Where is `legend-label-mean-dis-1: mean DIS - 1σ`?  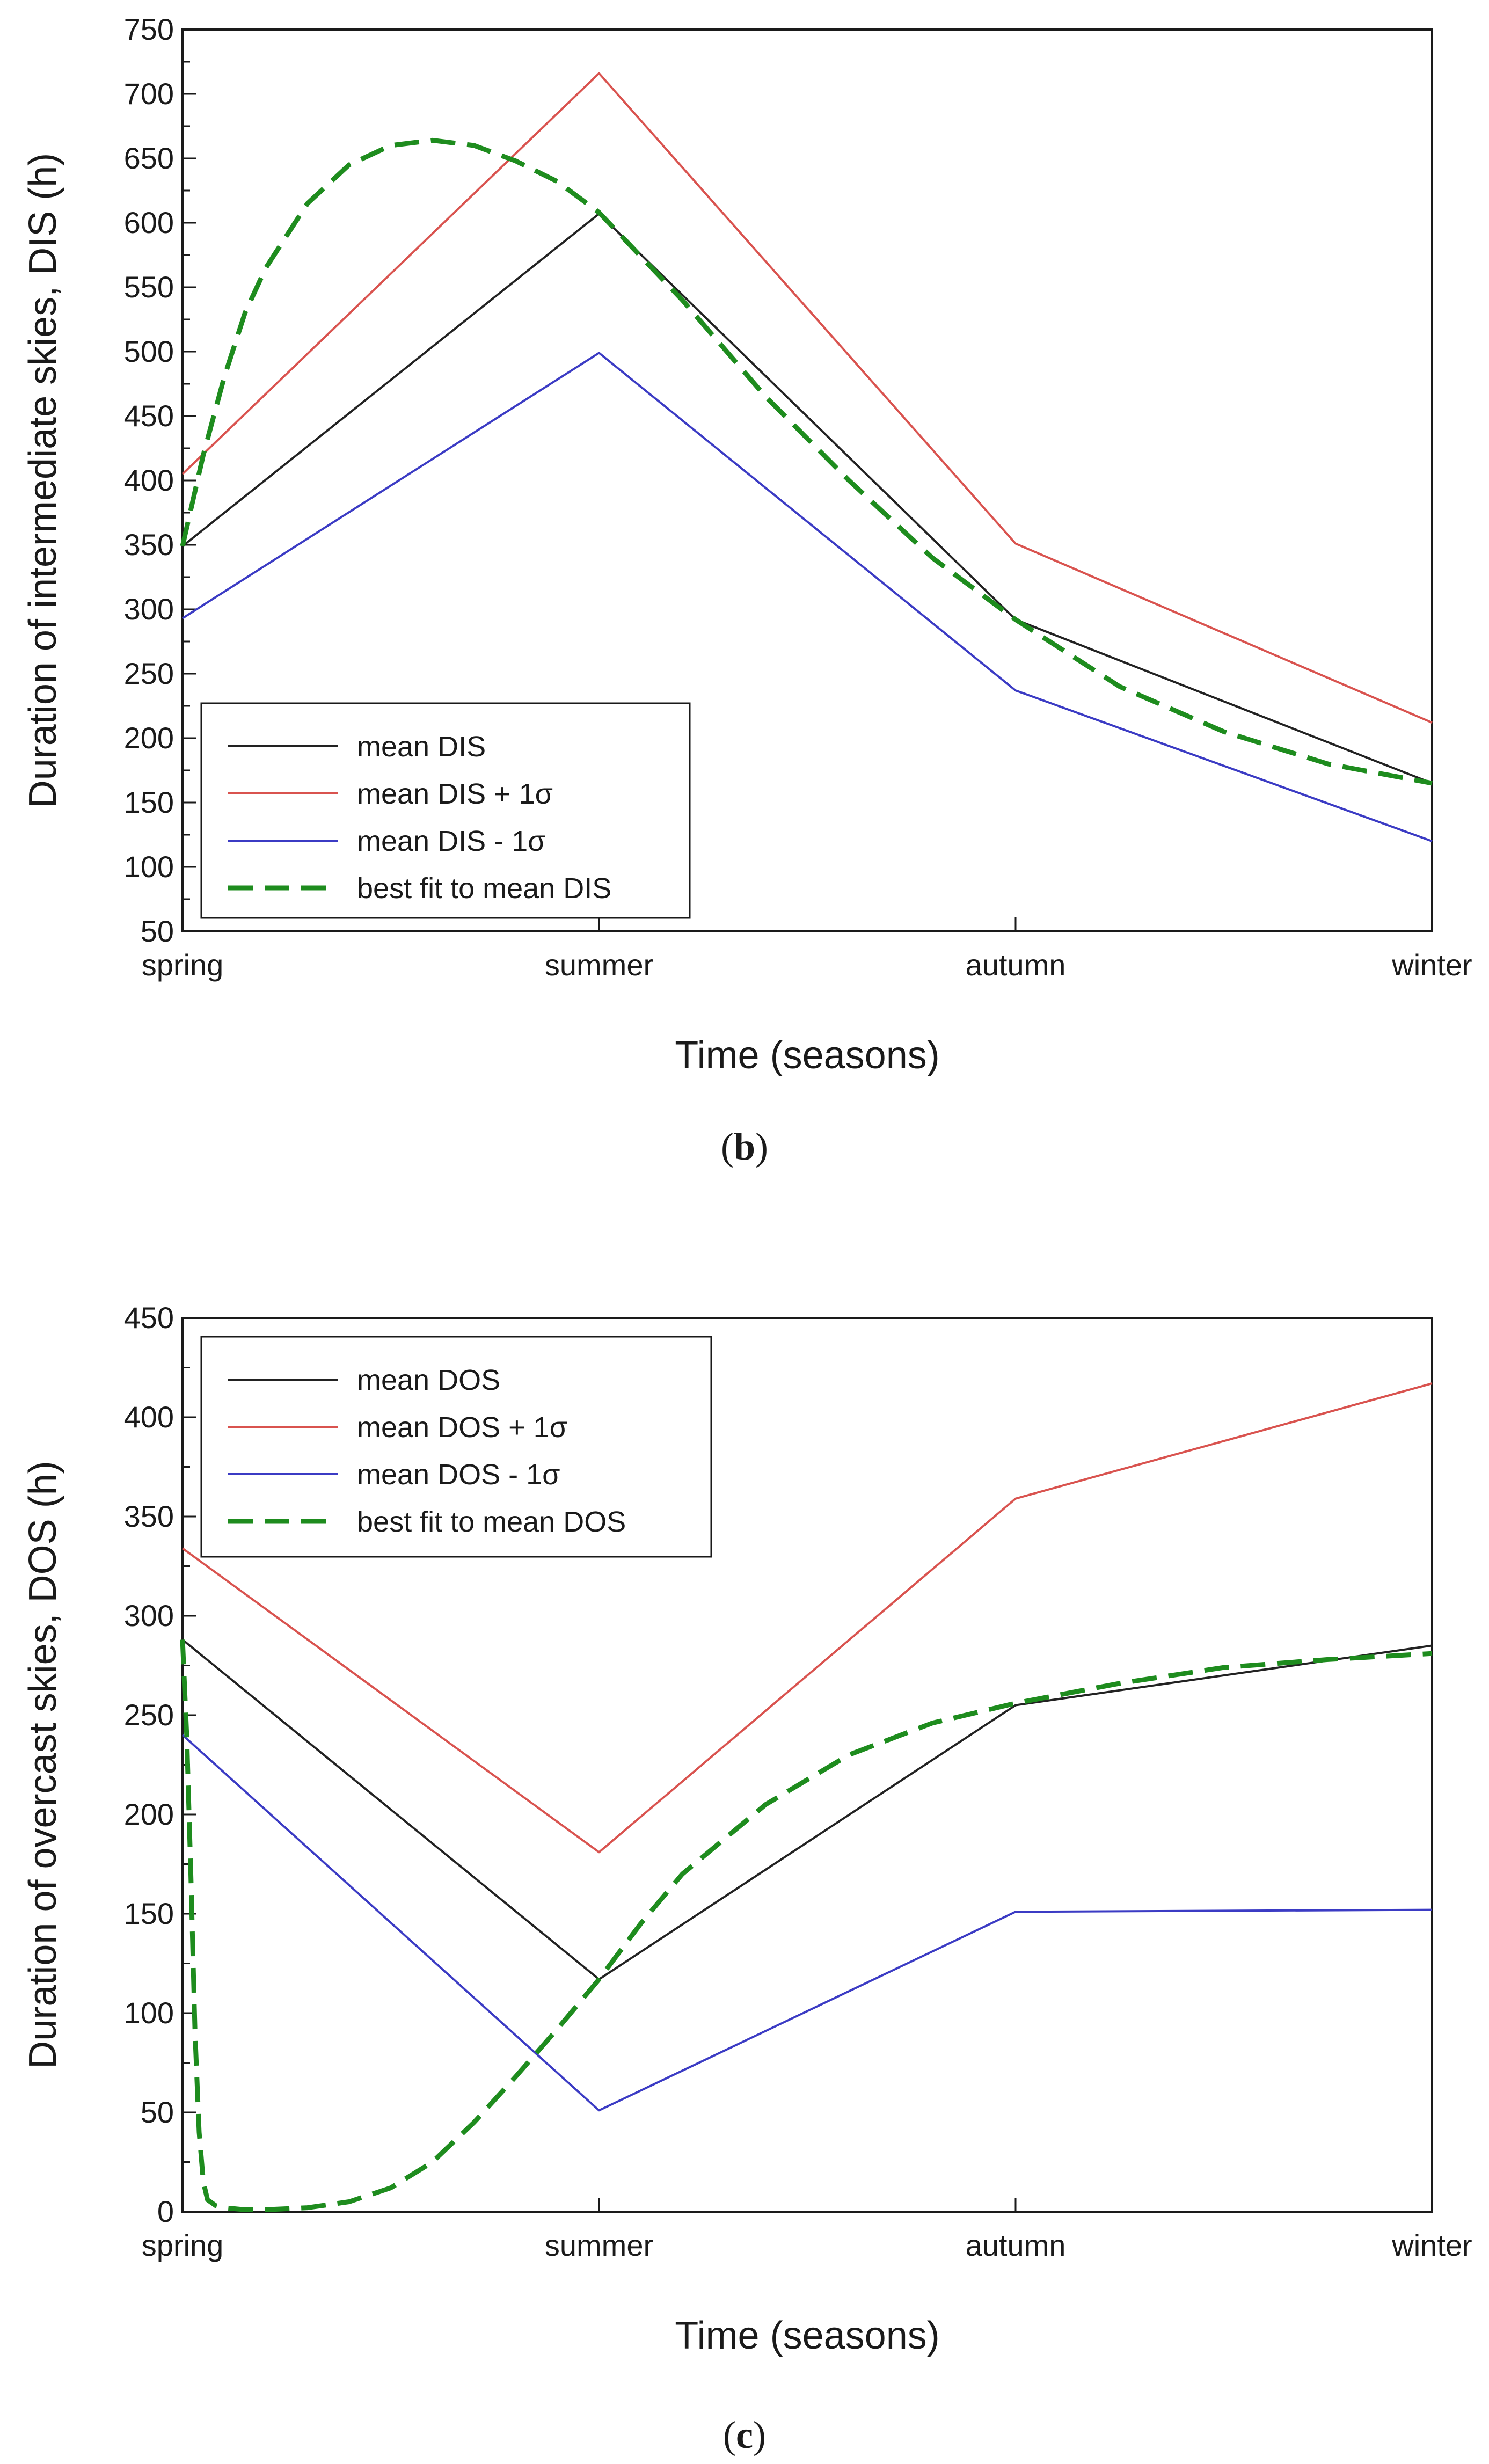 legend-label-mean-dis-1: mean DIS - 1σ is located at coordinates (451, 841).